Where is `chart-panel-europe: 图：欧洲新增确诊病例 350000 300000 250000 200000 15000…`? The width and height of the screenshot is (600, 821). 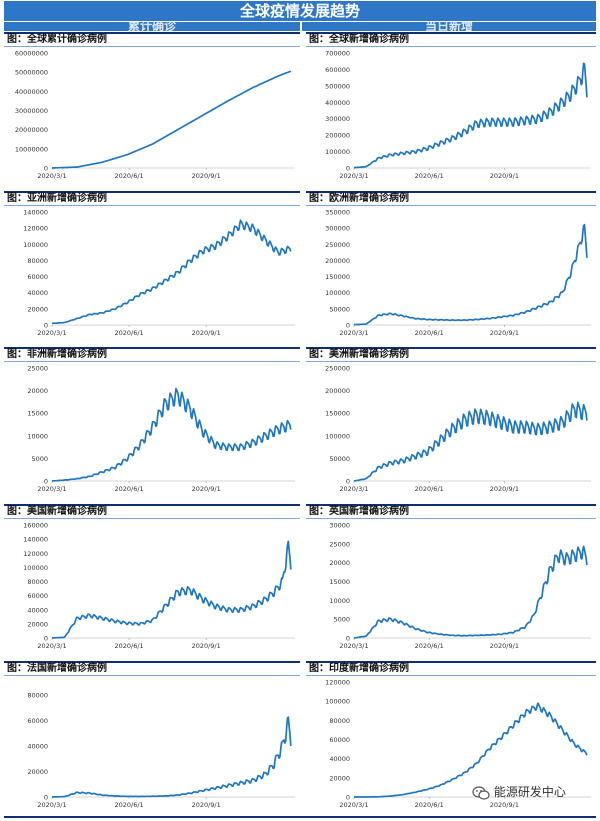 chart-panel-europe: 图：欧洲新增确诊病例 350000 300000 250000 200000 15000… is located at coordinates (451, 267).